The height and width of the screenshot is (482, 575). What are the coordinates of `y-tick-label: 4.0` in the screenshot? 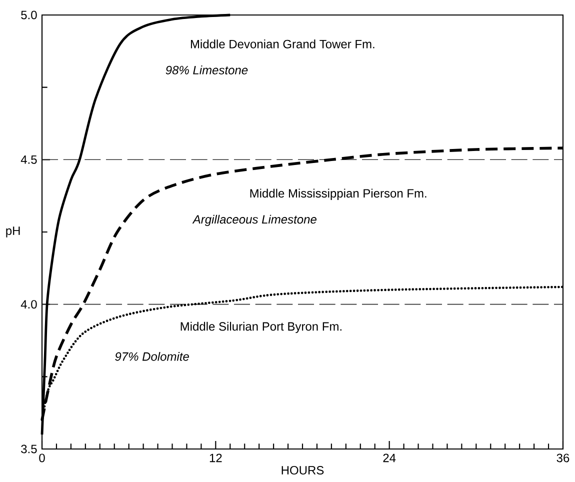 It's located at (28, 304).